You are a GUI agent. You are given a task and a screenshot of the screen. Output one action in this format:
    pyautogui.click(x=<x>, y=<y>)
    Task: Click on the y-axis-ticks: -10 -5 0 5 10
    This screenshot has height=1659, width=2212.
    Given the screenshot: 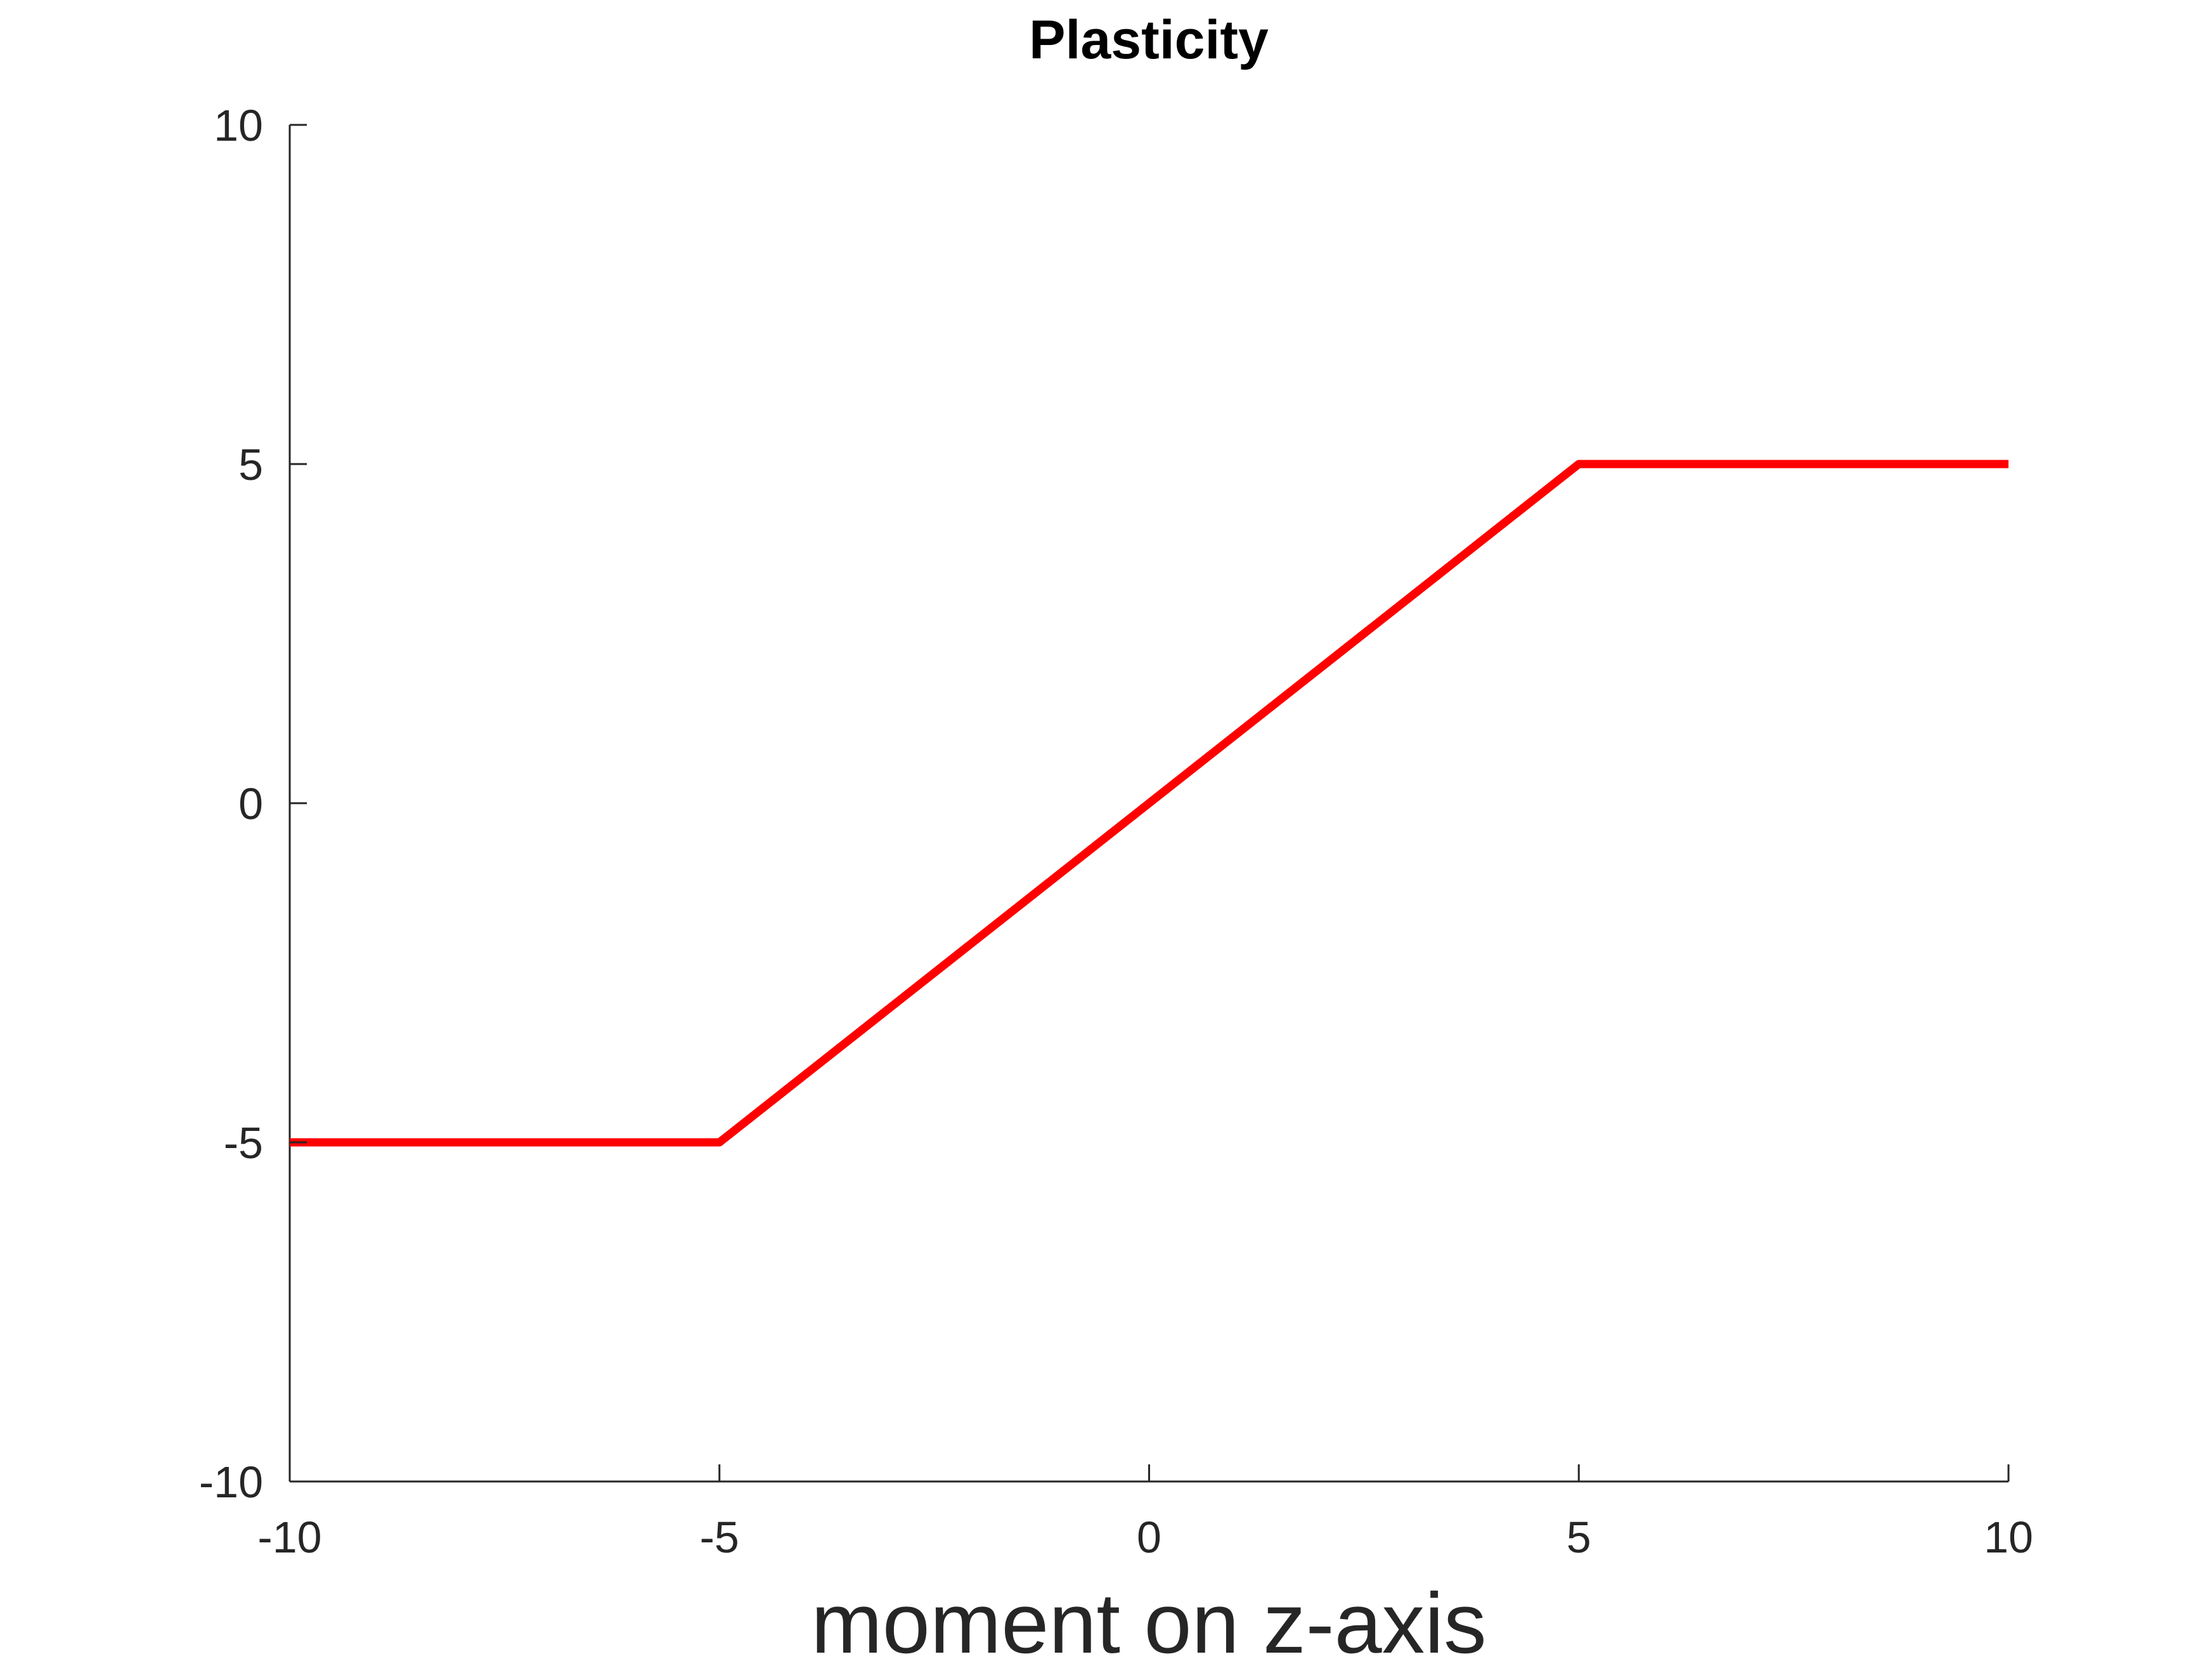 What is the action you would take?
    pyautogui.click(x=253, y=804)
    